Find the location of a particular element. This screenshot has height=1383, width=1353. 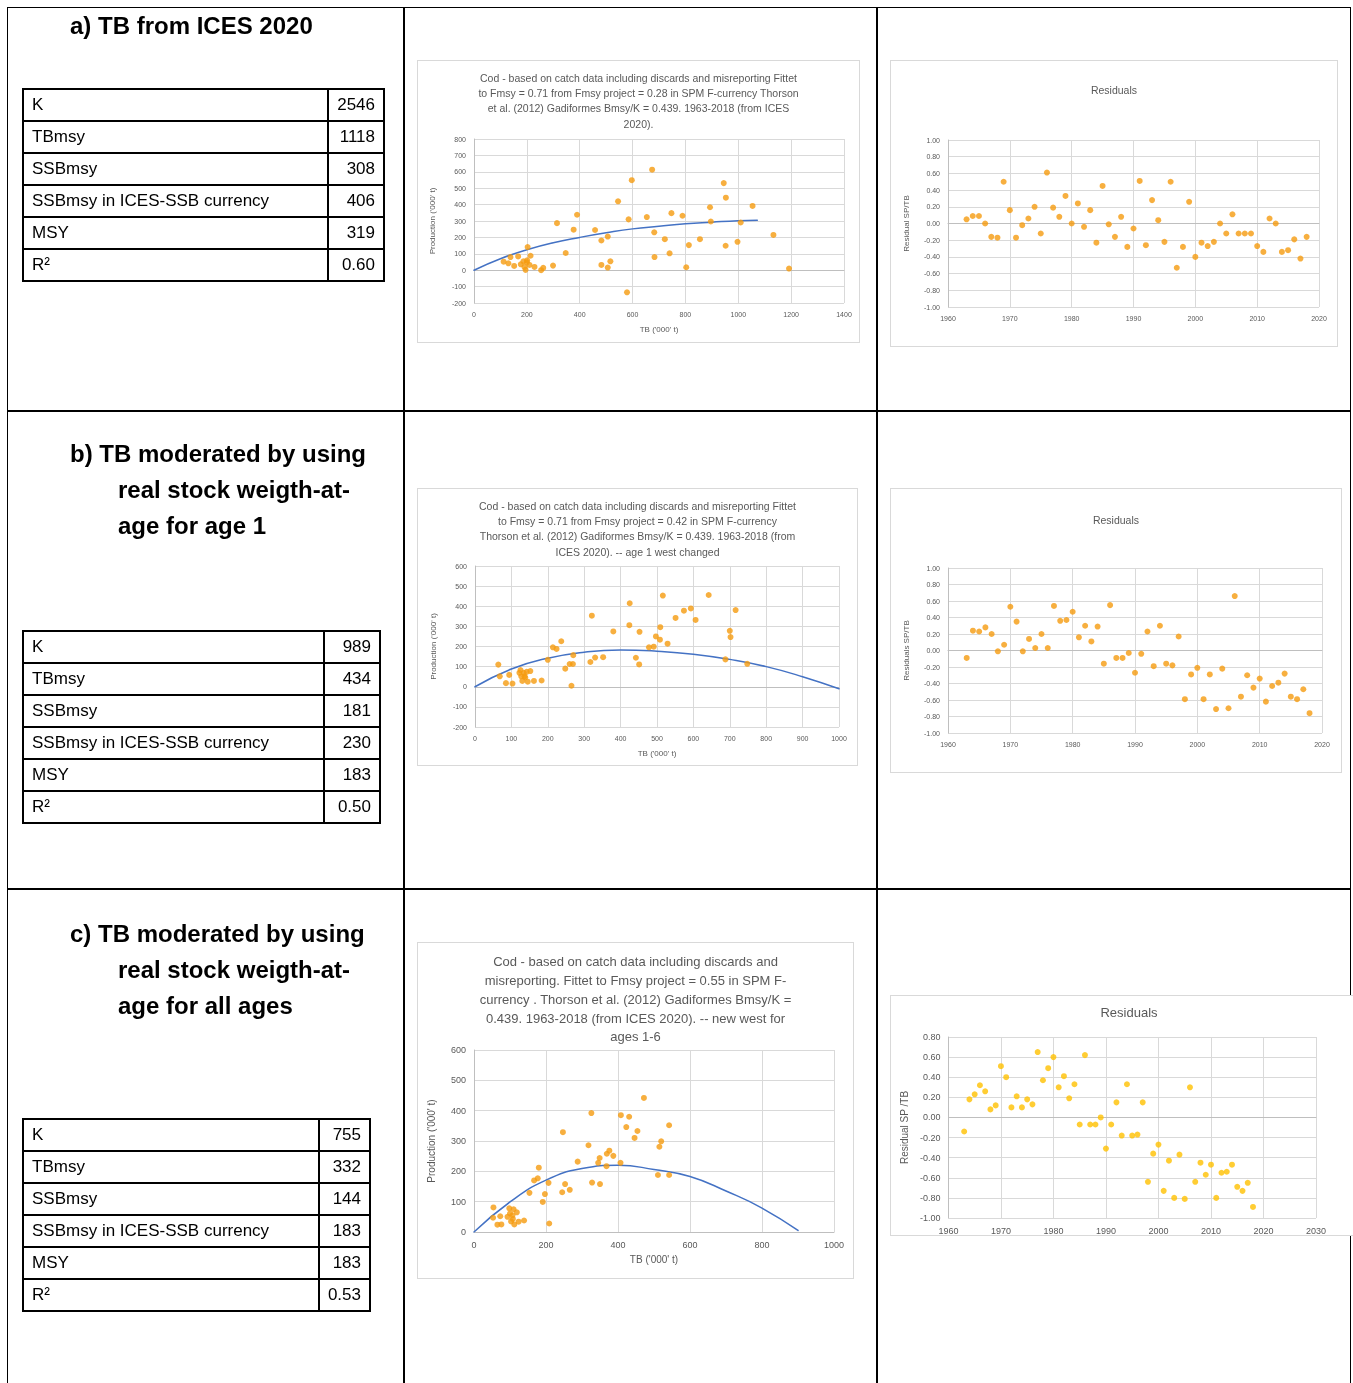

chart-title: Cod - based on catch data including discards and misreporting Fittet to Fmsy = 0.71 from Fmsy project = 0.42 in SPM F-currency Thorson et al. (2012) Gadiformes Bmsy/K = 0.439. 1963-2018 (from ICES 2020). -- age 1 west changed is located at coordinates (637, 529).